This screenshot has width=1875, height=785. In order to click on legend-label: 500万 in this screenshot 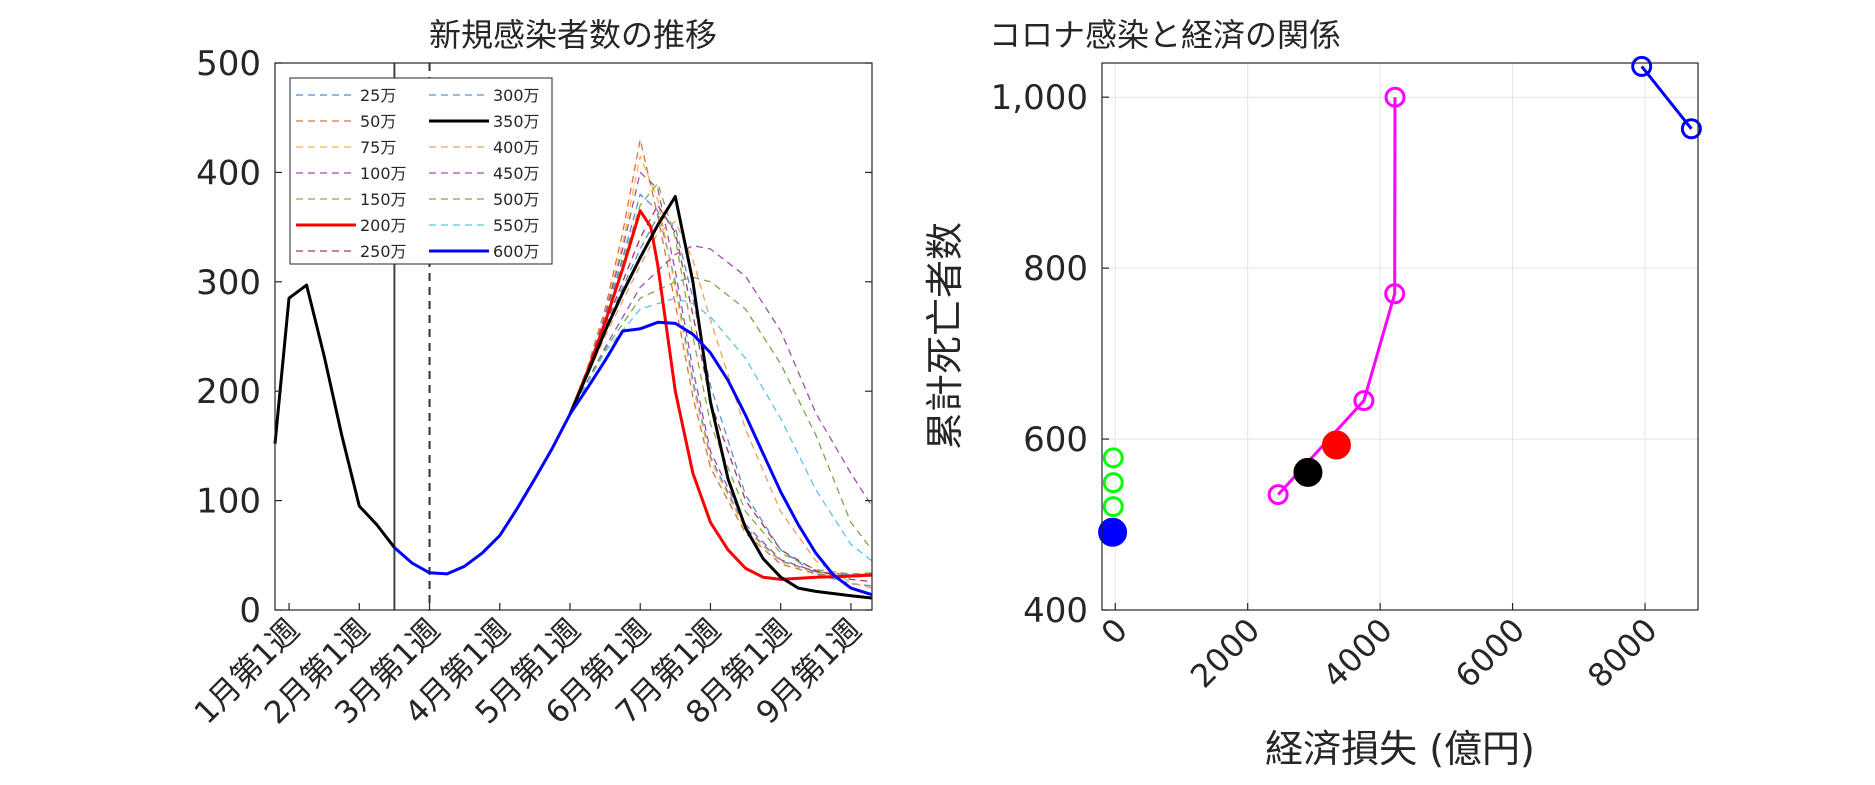, I will do `click(516, 199)`.